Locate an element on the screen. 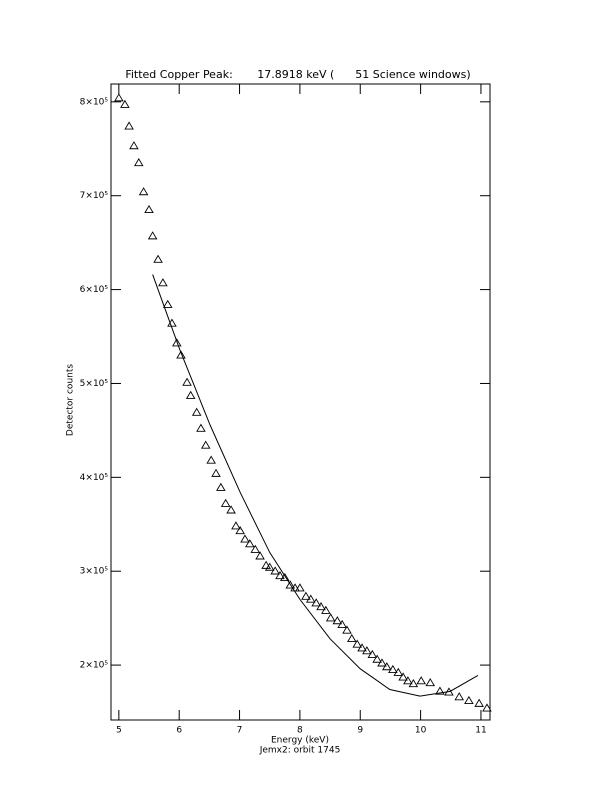  x-axis-label: Energy (keV) is located at coordinates (300, 741).